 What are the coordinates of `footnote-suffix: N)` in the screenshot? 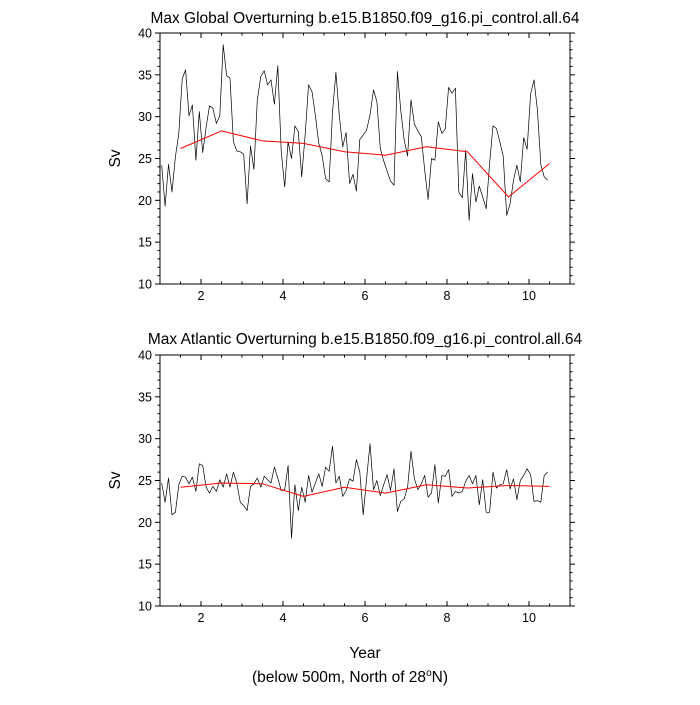 It's located at (439, 678).